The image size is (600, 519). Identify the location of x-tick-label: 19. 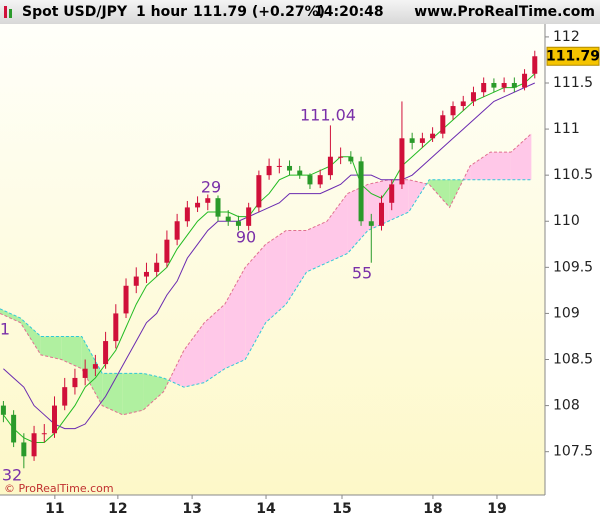
(496, 509).